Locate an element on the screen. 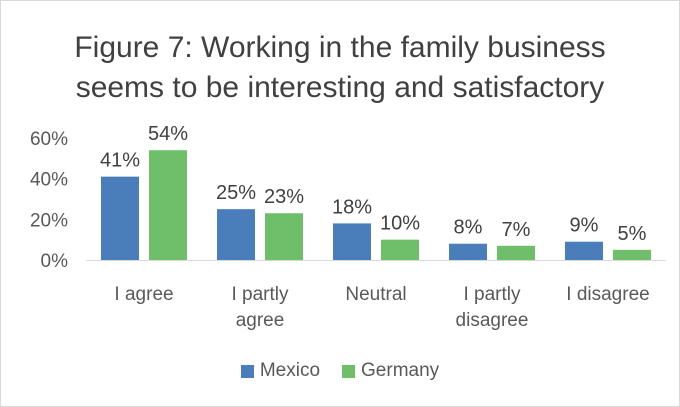  legend-item-germany: Germany is located at coordinates (390, 371).